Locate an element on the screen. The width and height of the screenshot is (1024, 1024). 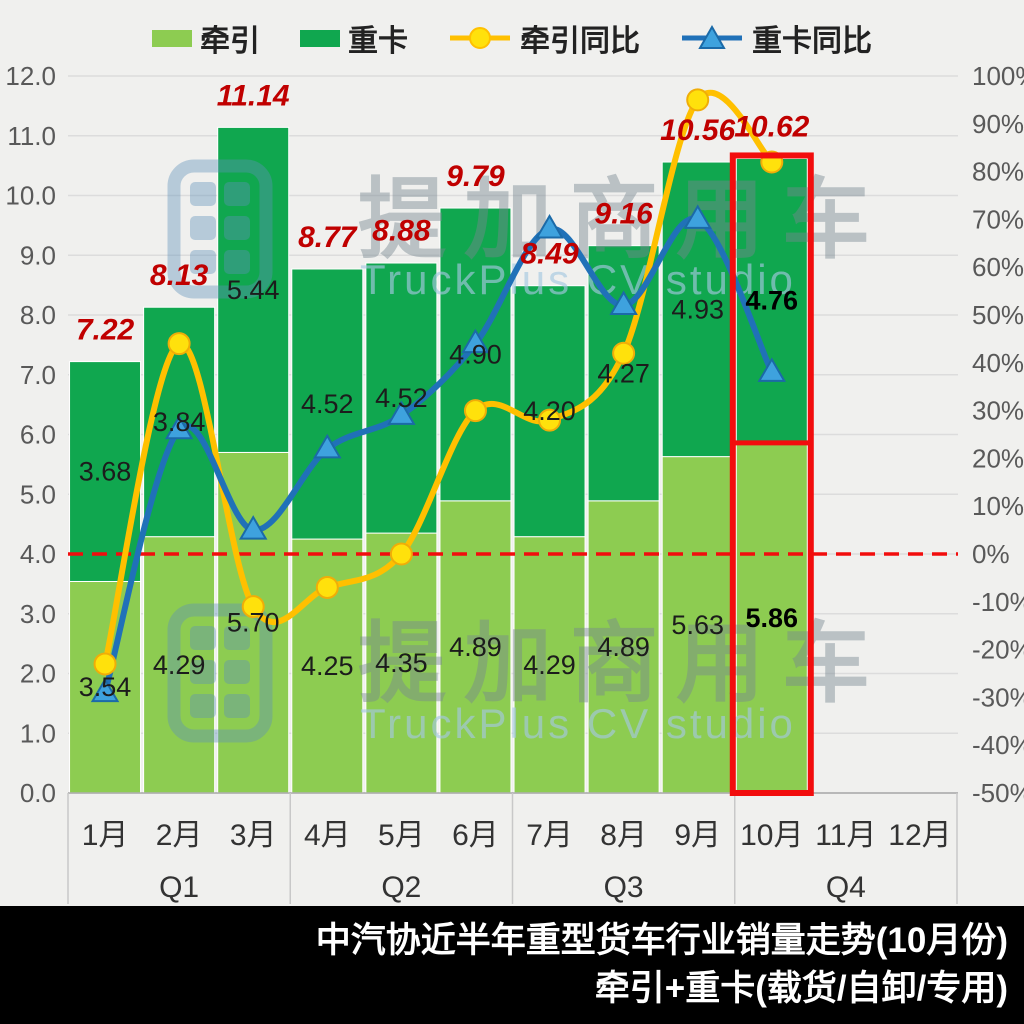
legend-label: 牵引同比 is located at coordinates (580, 41).